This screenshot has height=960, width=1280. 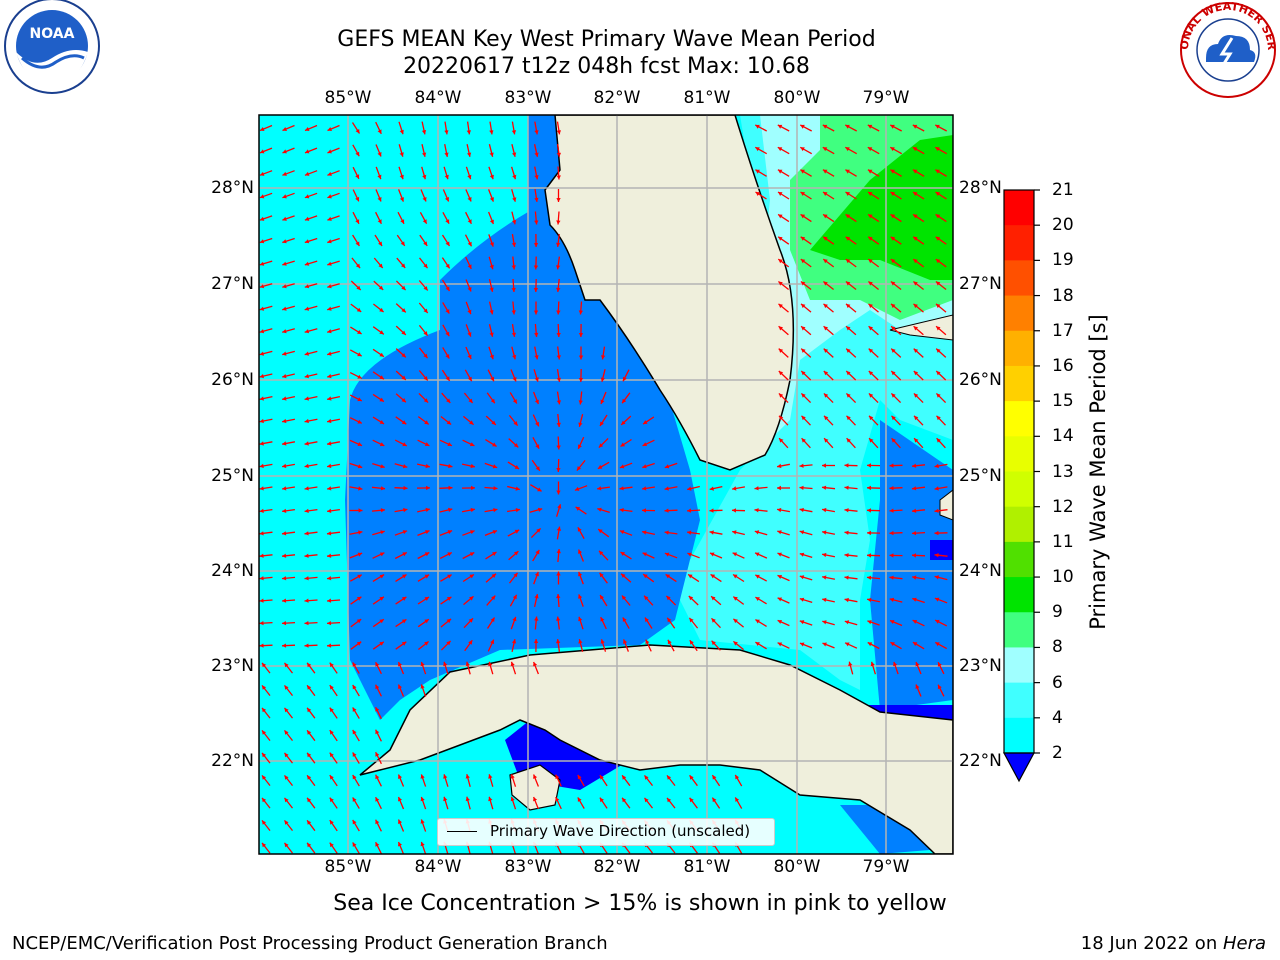 What do you see at coordinates (1057, 717) in the screenshot?
I see `colorbar-tick-label: 4` at bounding box center [1057, 717].